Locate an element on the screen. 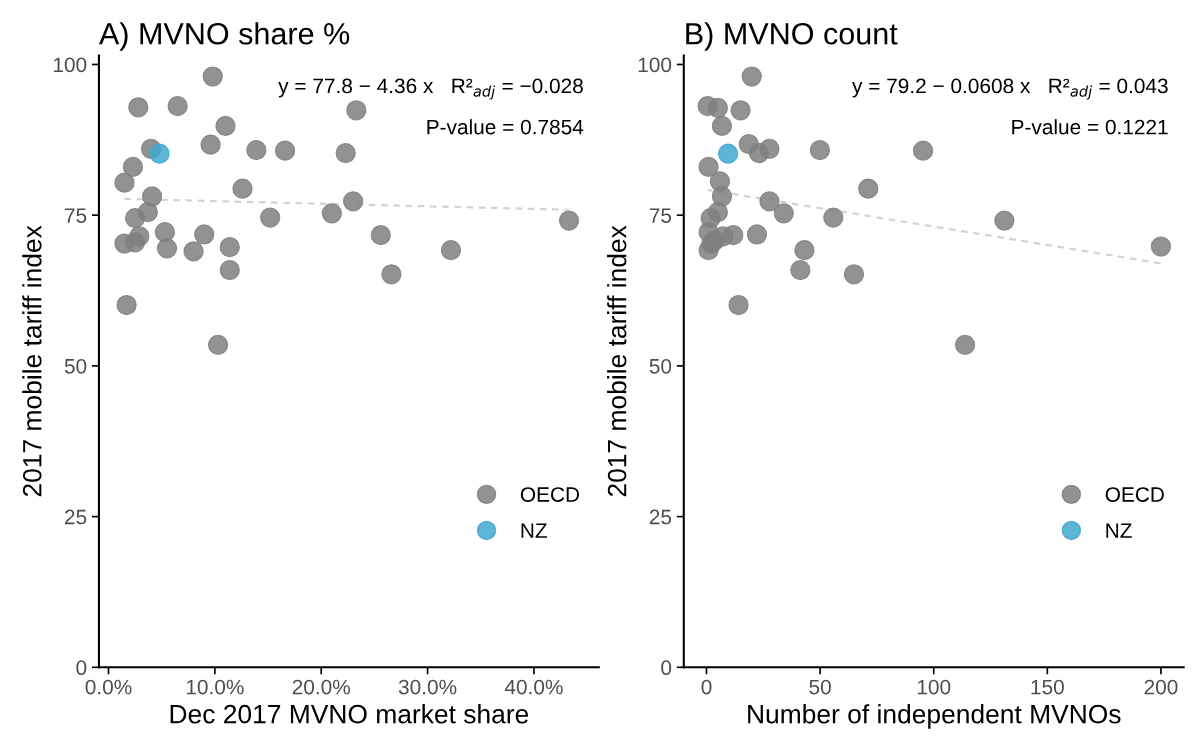 The height and width of the screenshot is (739, 1192). annotation: y = 79.2 − 0.0608 x R²$_{adj}$ = 0.043 is located at coordinates (1010, 89).